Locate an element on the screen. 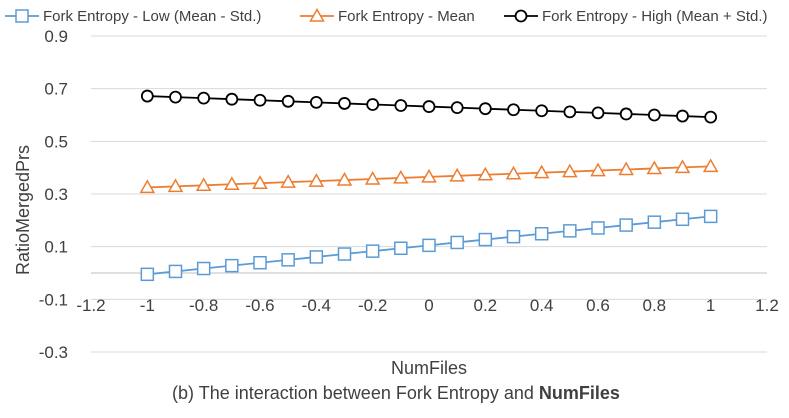 This screenshot has width=789, height=418. y-tick-label: 0.7 is located at coordinates (56, 89).